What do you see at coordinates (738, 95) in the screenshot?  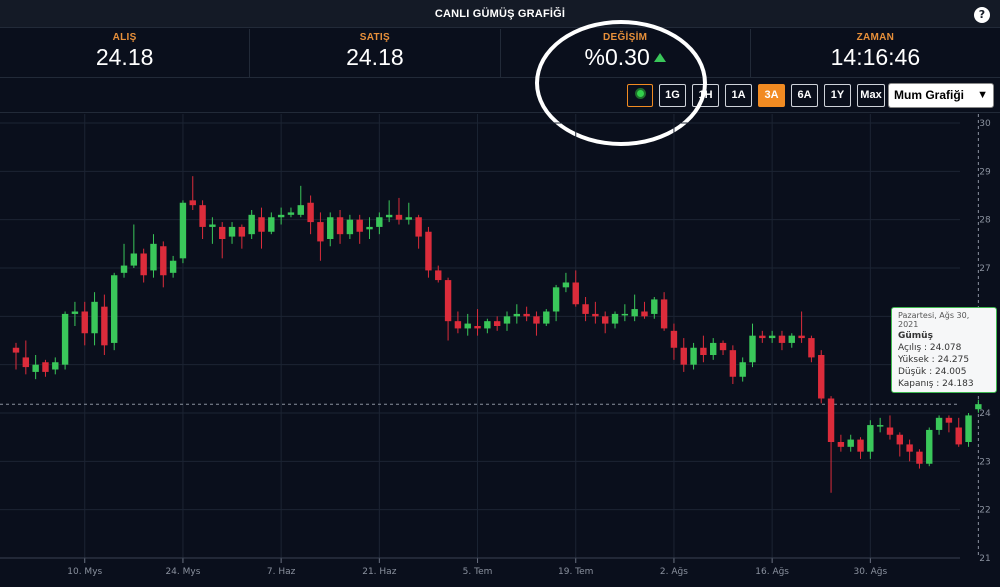 I see `range-button-1a: 1A` at bounding box center [738, 95].